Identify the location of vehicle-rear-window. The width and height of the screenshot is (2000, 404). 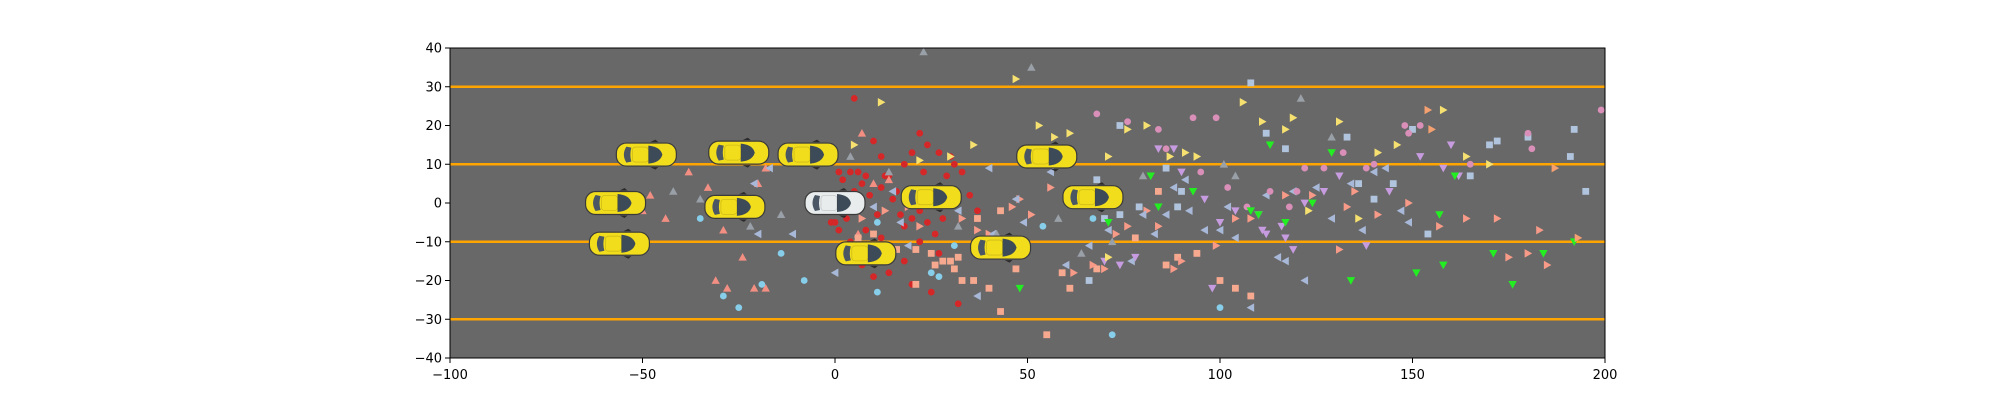
(1074, 197).